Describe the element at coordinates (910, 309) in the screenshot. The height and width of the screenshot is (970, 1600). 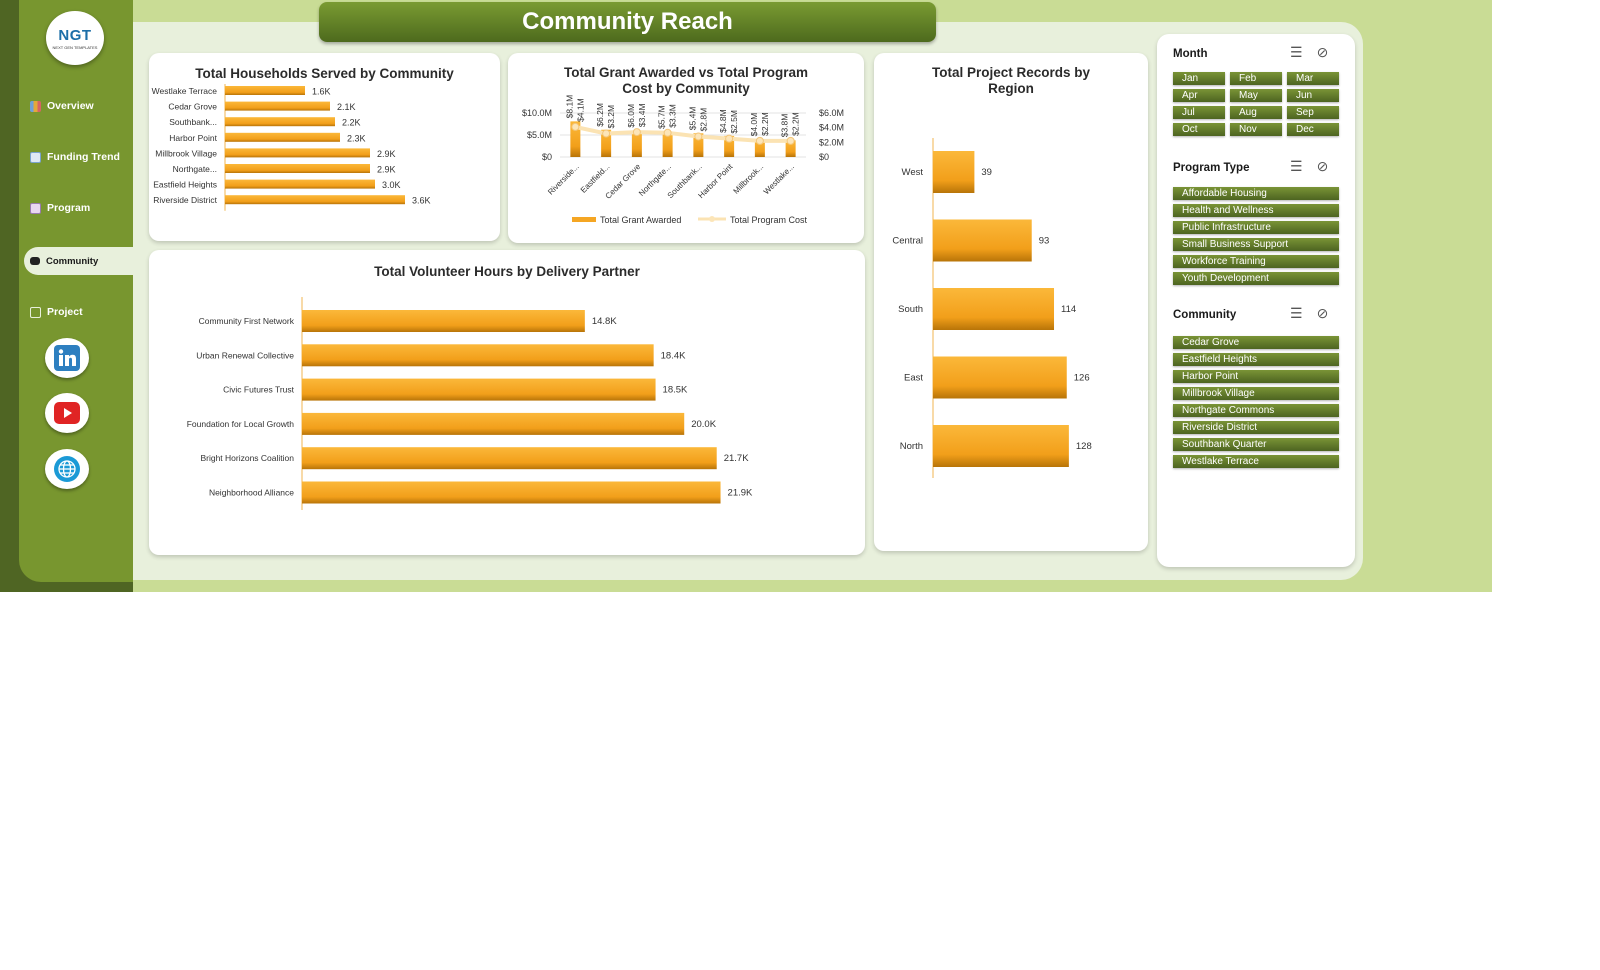
I see `category-label: South` at that location.